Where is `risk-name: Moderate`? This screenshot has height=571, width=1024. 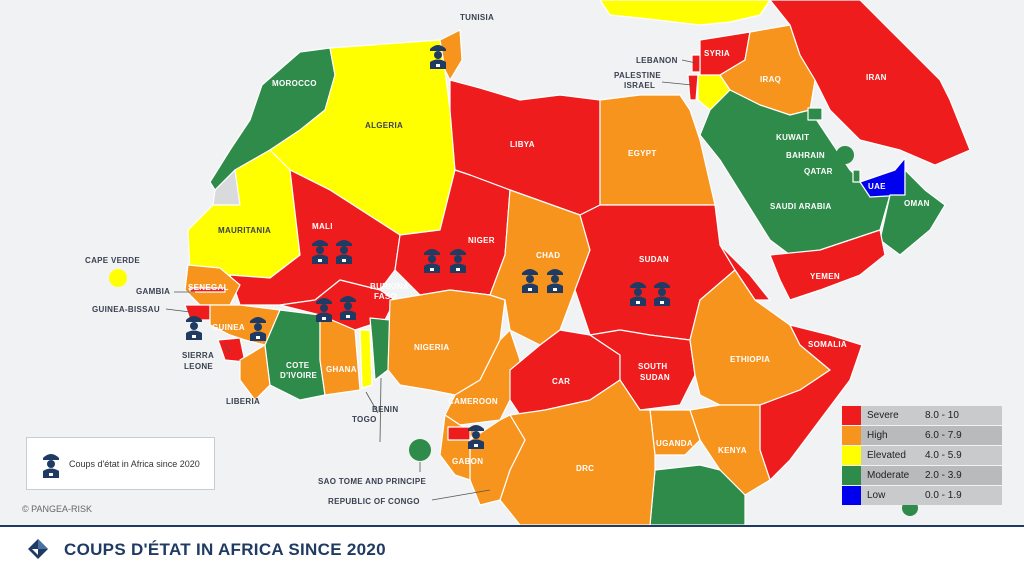 risk-name: Moderate is located at coordinates (888, 475).